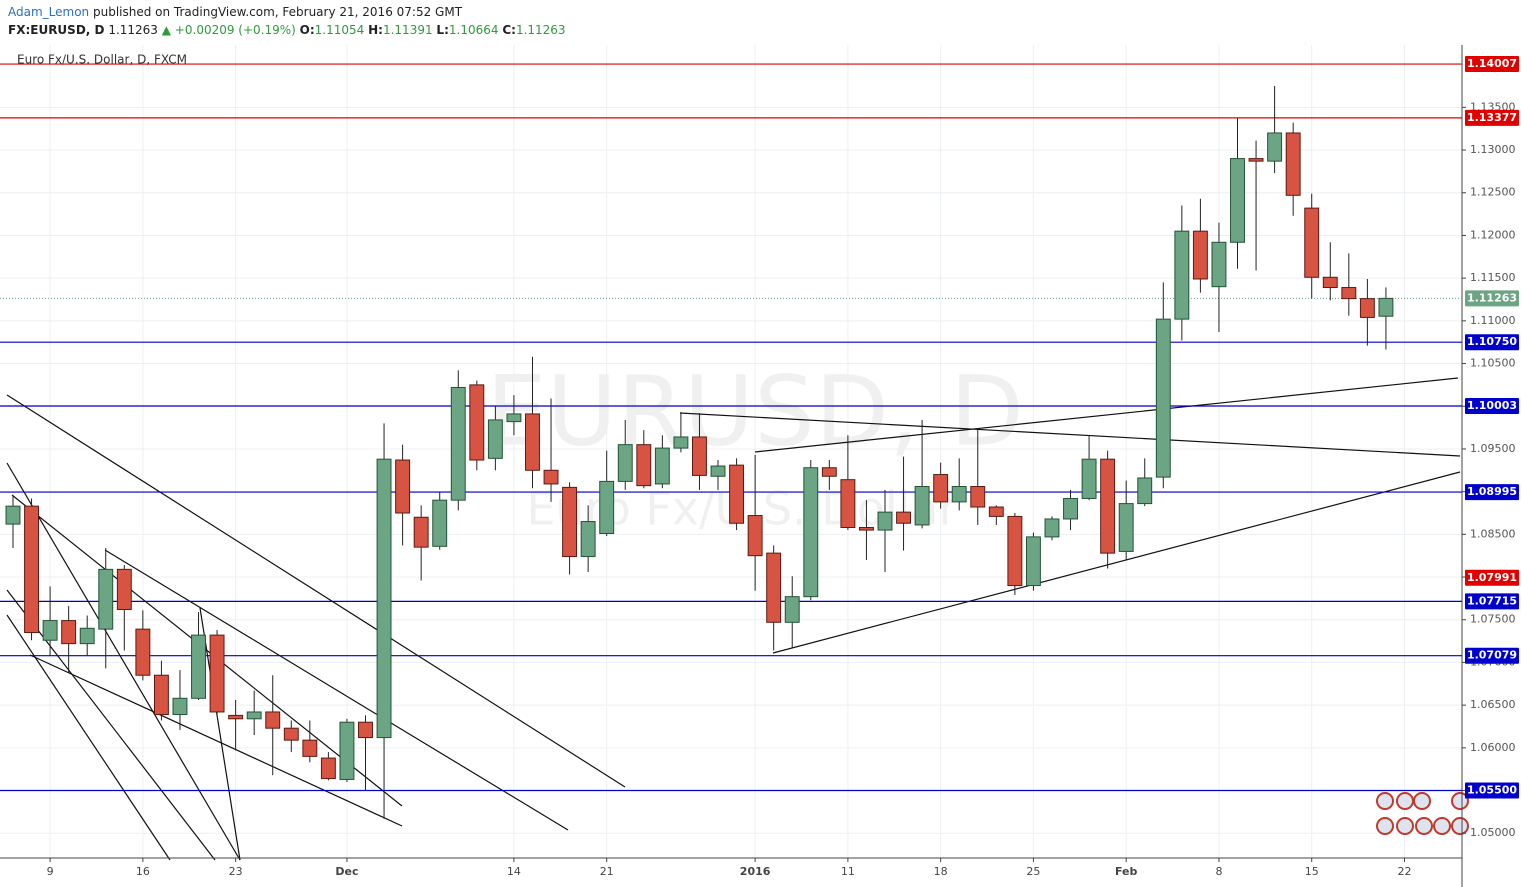  I want to click on x-tick-label: 25, so click(1033, 871).